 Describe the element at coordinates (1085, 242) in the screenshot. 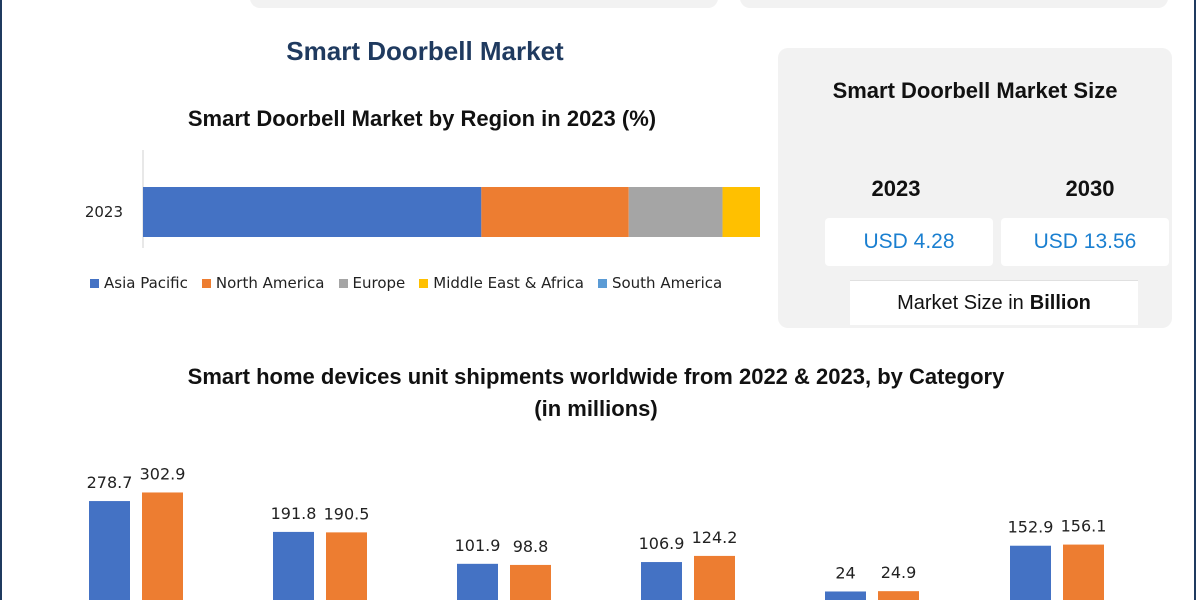

I see `market-size-value-2030: USD 13.56` at that location.